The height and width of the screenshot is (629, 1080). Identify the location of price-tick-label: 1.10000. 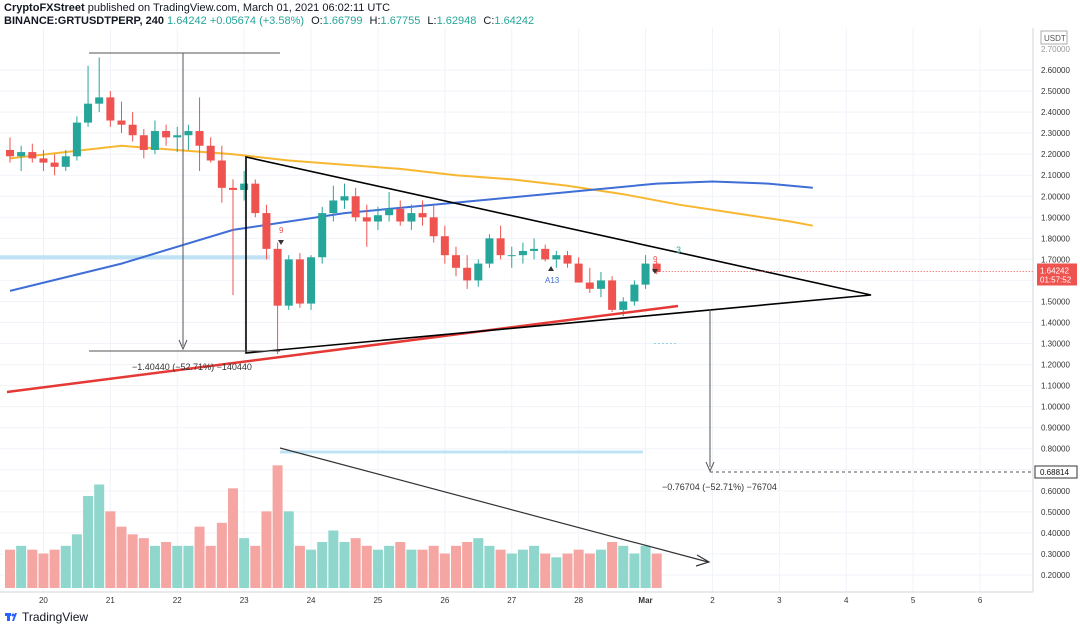
(1055, 386).